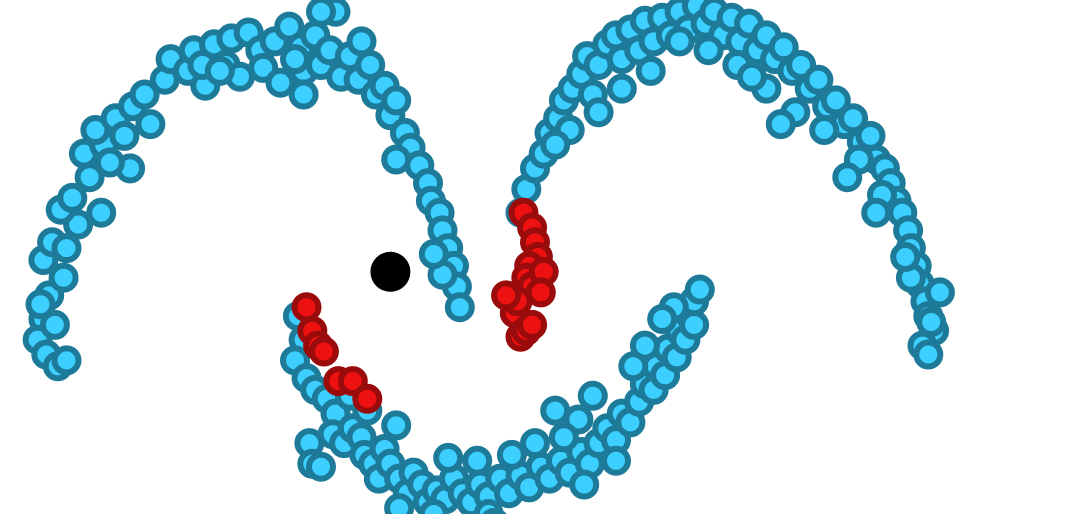 Image resolution: width=1070 pixels, height=514 pixels. I want to click on query-point-layer, so click(390, 271).